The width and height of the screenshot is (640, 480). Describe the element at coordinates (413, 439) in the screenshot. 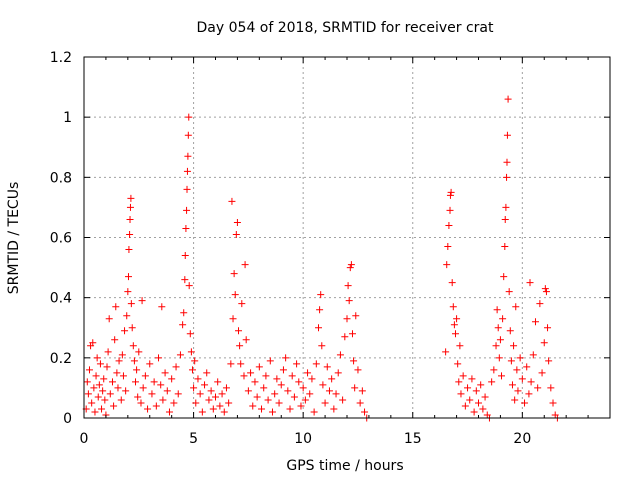

I see `x-tick-label: 15` at that location.